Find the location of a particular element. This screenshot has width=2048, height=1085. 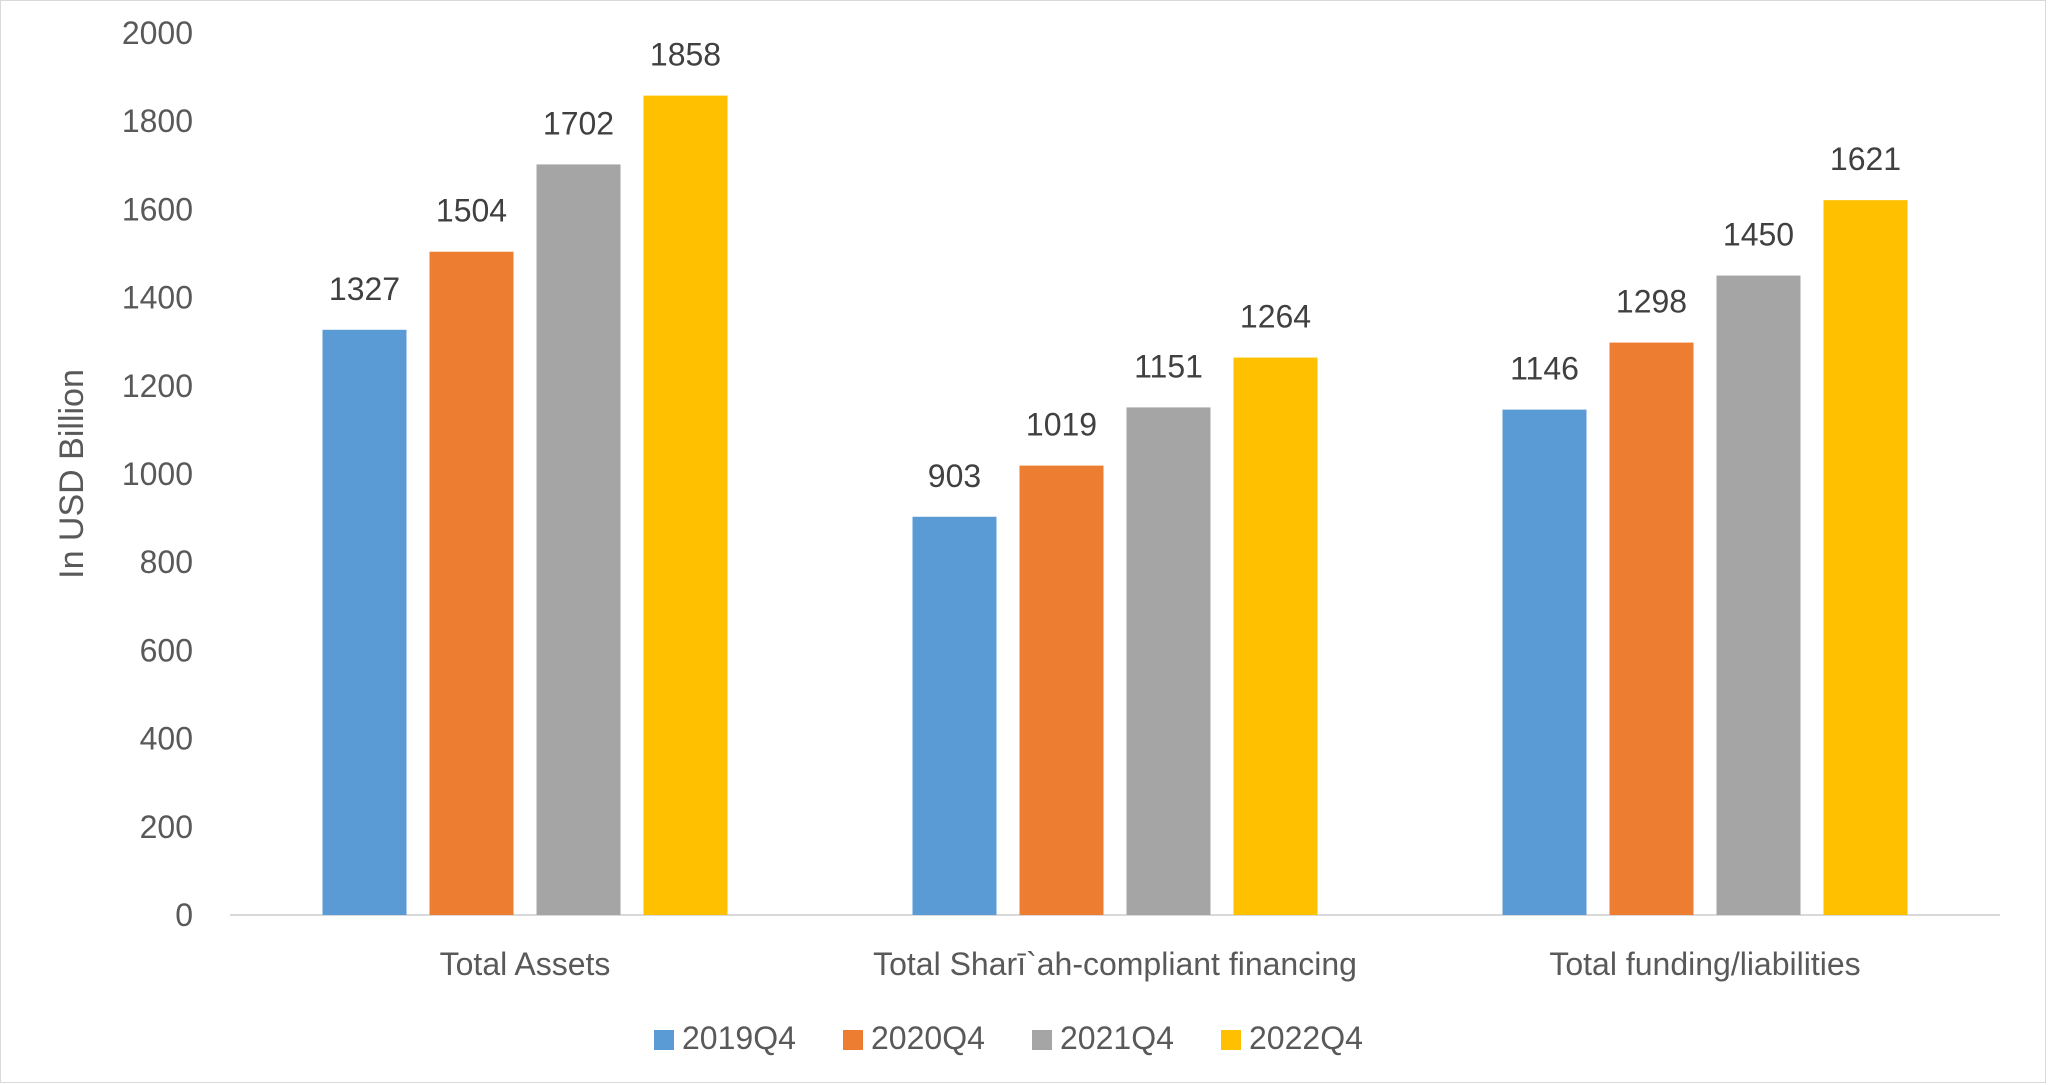

legend-swatch-2019q4 is located at coordinates (664, 1040).